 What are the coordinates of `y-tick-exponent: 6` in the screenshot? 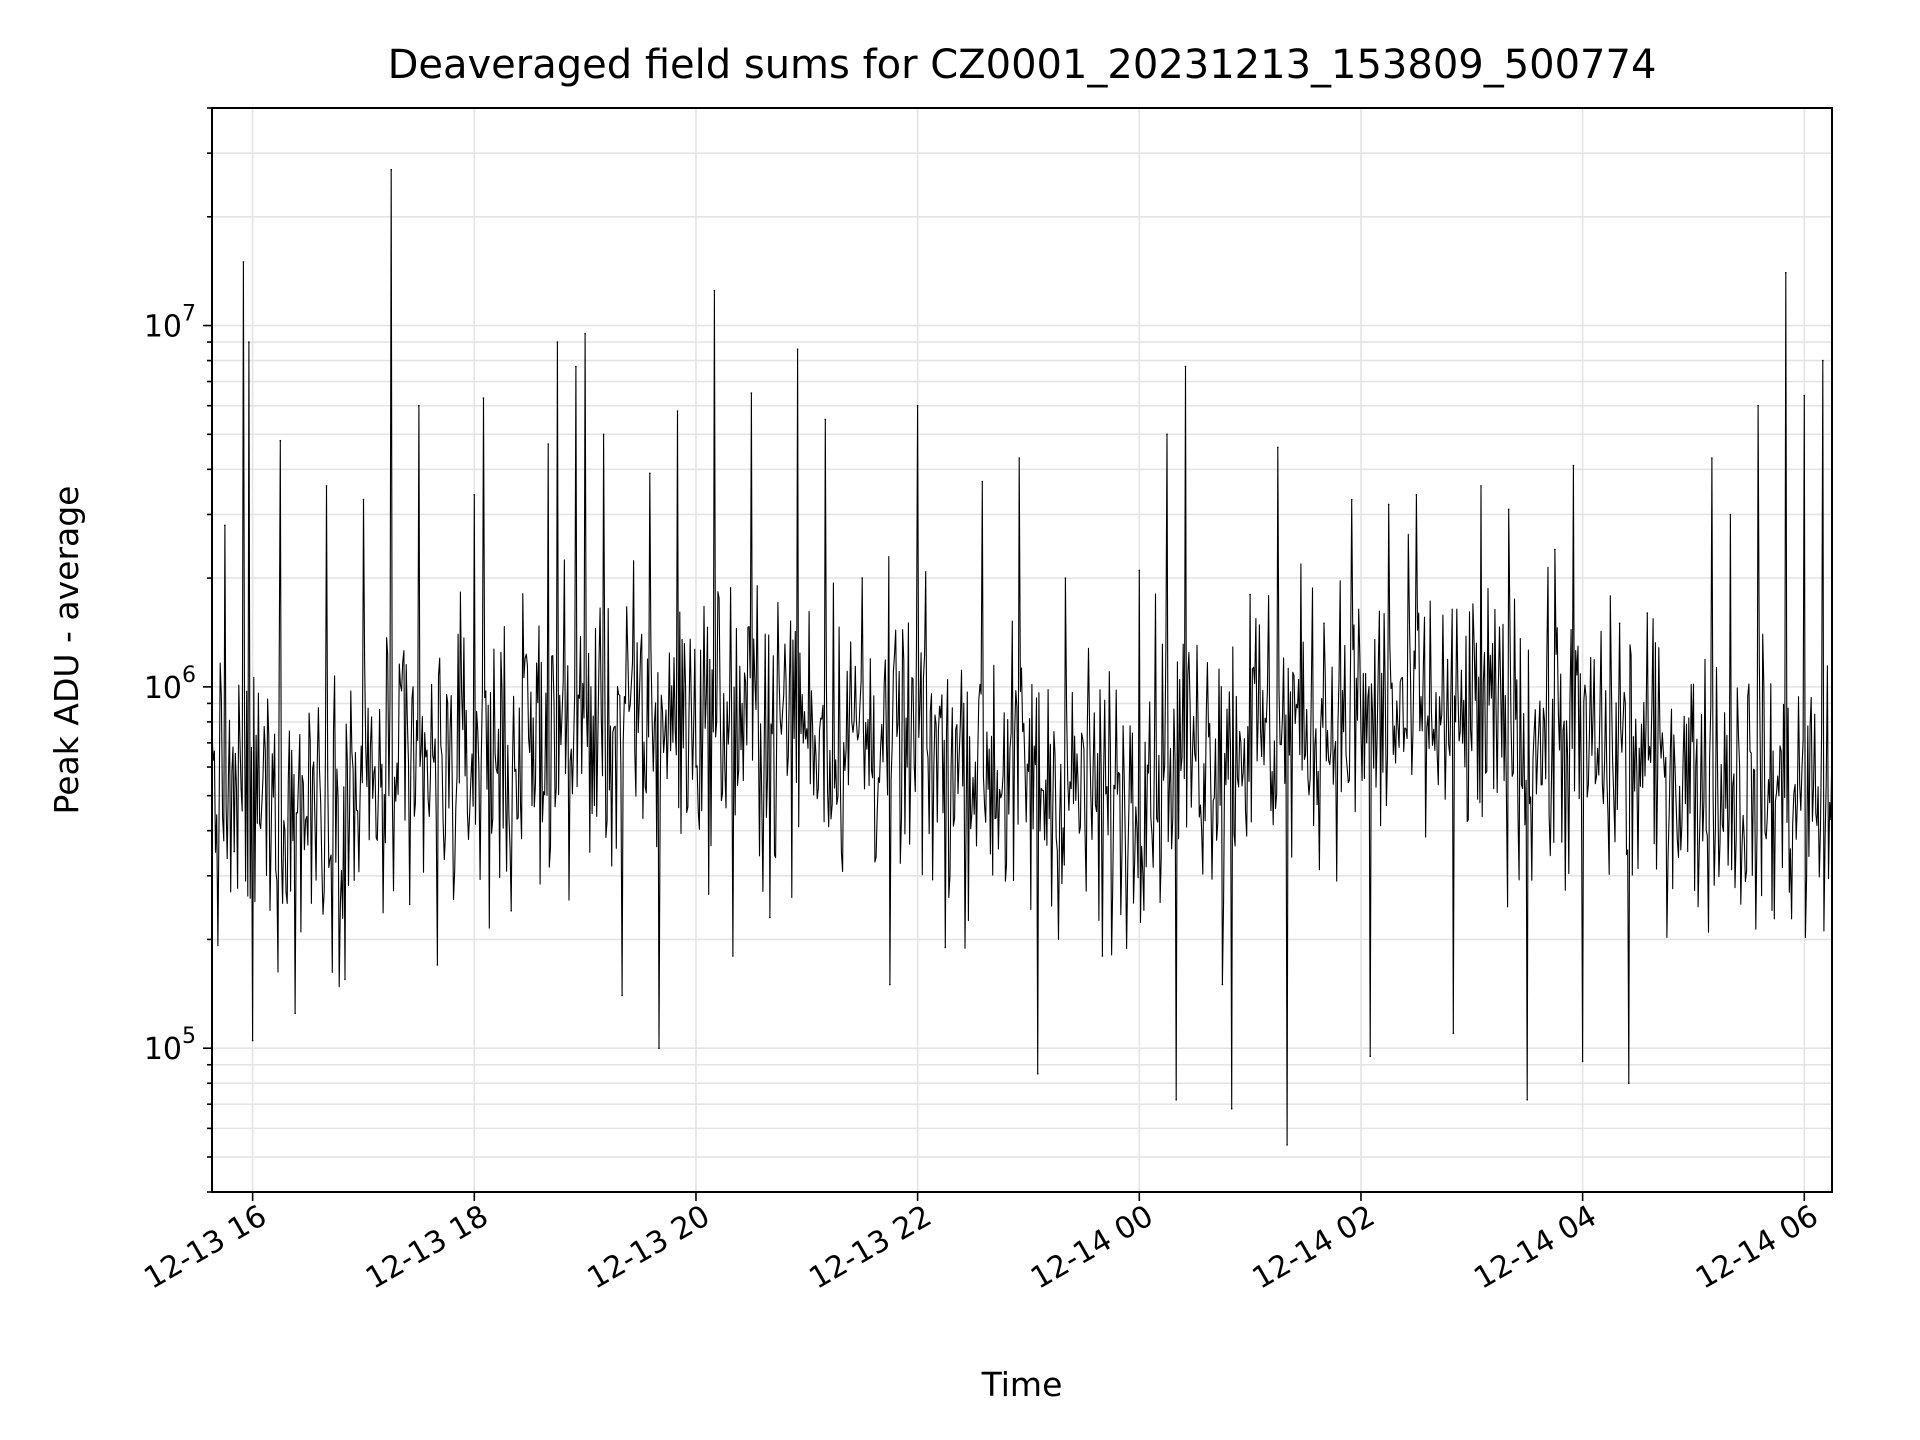 It's located at (189, 675).